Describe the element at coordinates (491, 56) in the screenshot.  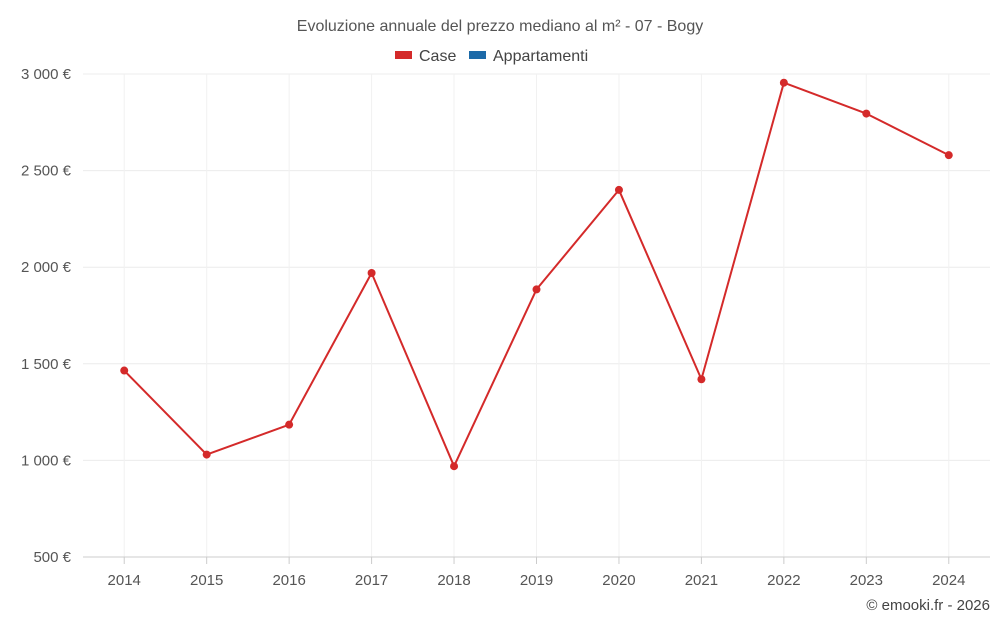
I see `legend: Case Appartamenti` at that location.